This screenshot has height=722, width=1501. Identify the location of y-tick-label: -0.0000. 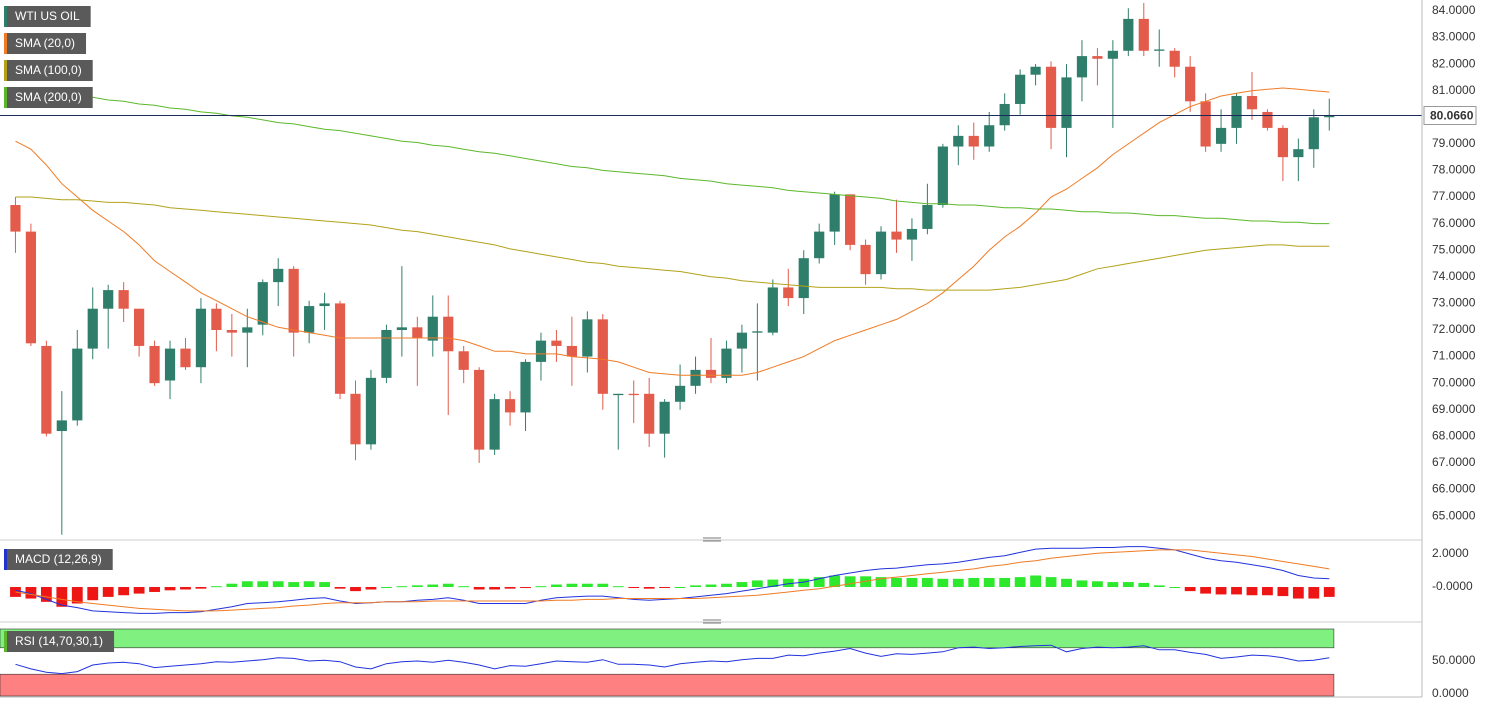
(1452, 586).